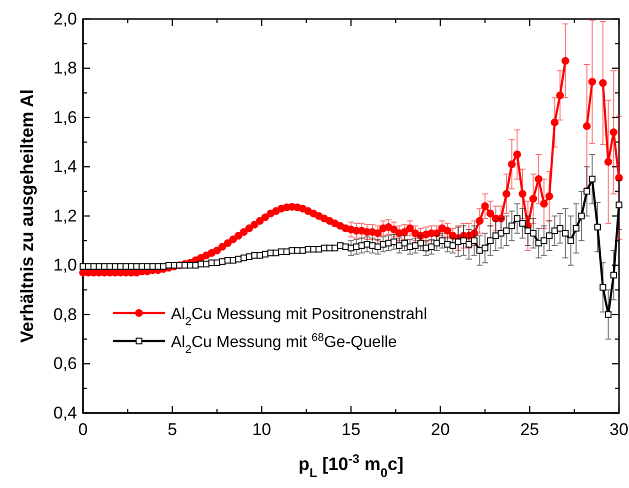  Describe the element at coordinates (351, 430) in the screenshot. I see `x-tick-label: 15` at that location.